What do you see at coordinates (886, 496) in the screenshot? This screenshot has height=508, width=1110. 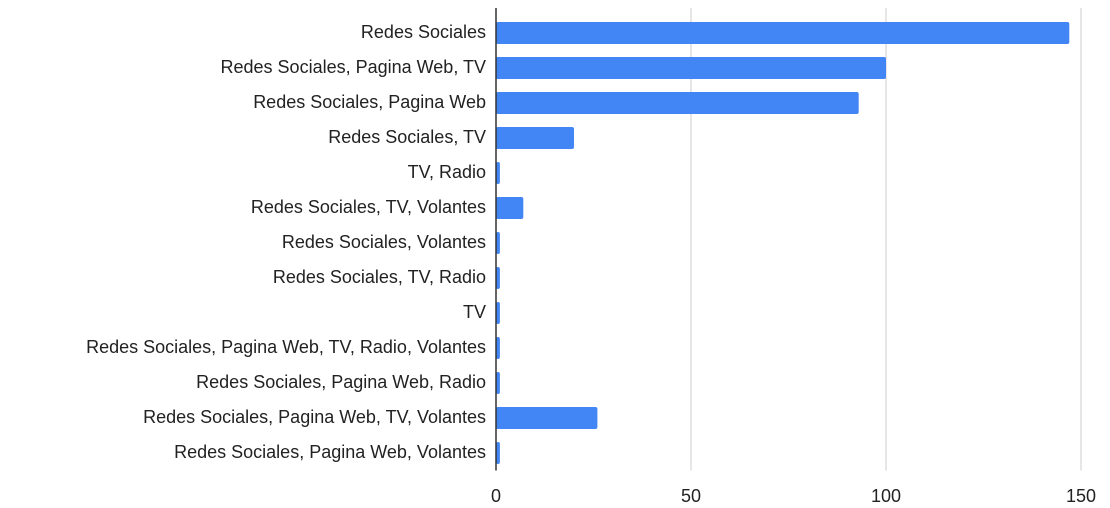 I see `x-tick-label: 100` at bounding box center [886, 496].